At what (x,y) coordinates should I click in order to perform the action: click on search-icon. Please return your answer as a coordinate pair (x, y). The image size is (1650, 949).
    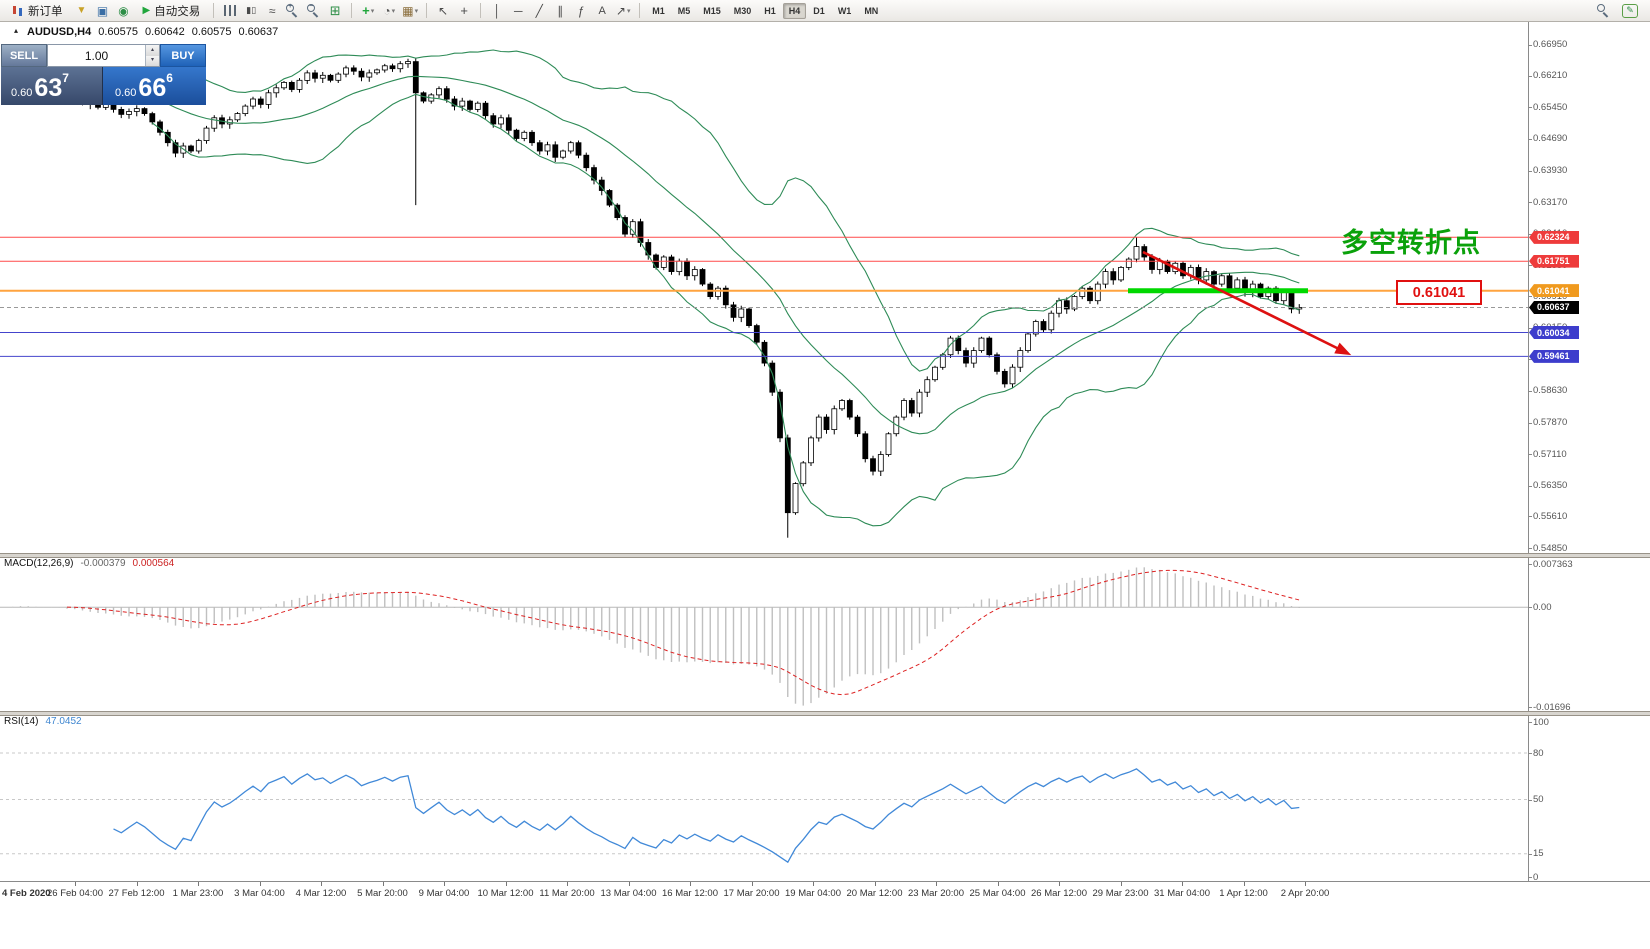
    Looking at the image, I should click on (1604, 11).